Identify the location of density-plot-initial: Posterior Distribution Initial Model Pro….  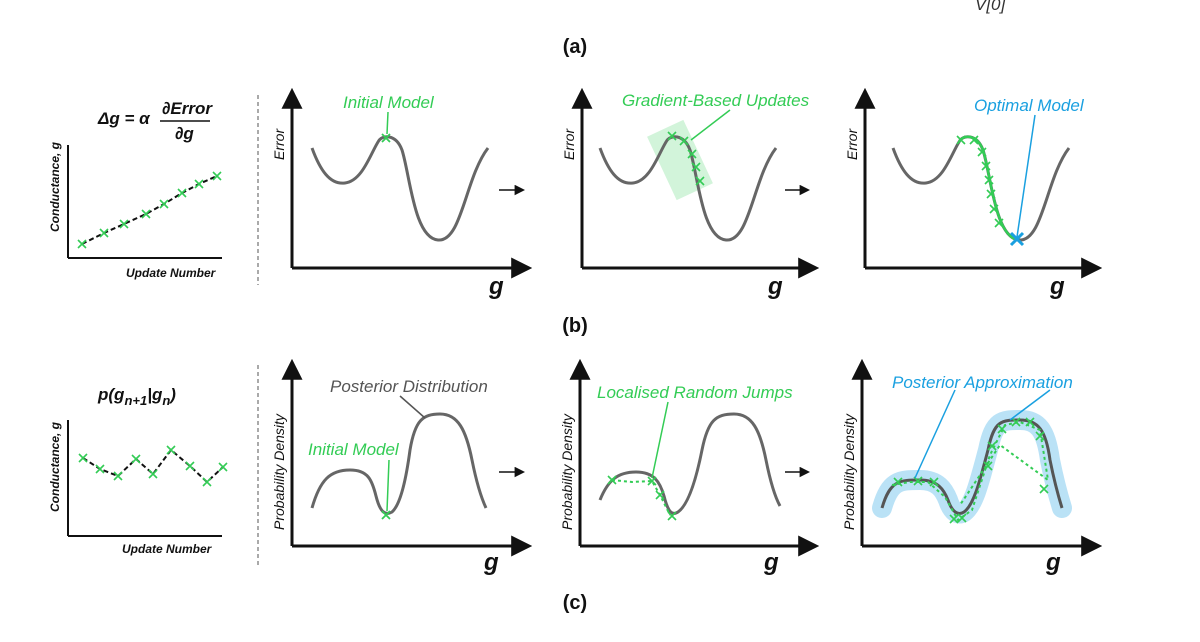
(402, 467).